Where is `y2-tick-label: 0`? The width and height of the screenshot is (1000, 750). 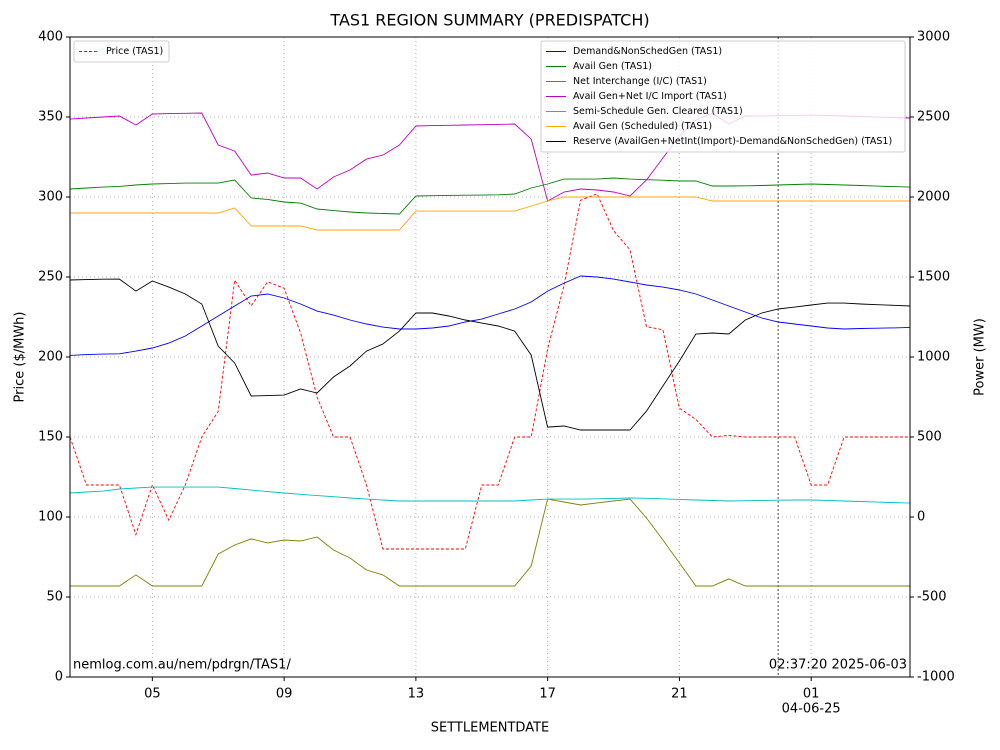 y2-tick-label: 0 is located at coordinates (921, 517).